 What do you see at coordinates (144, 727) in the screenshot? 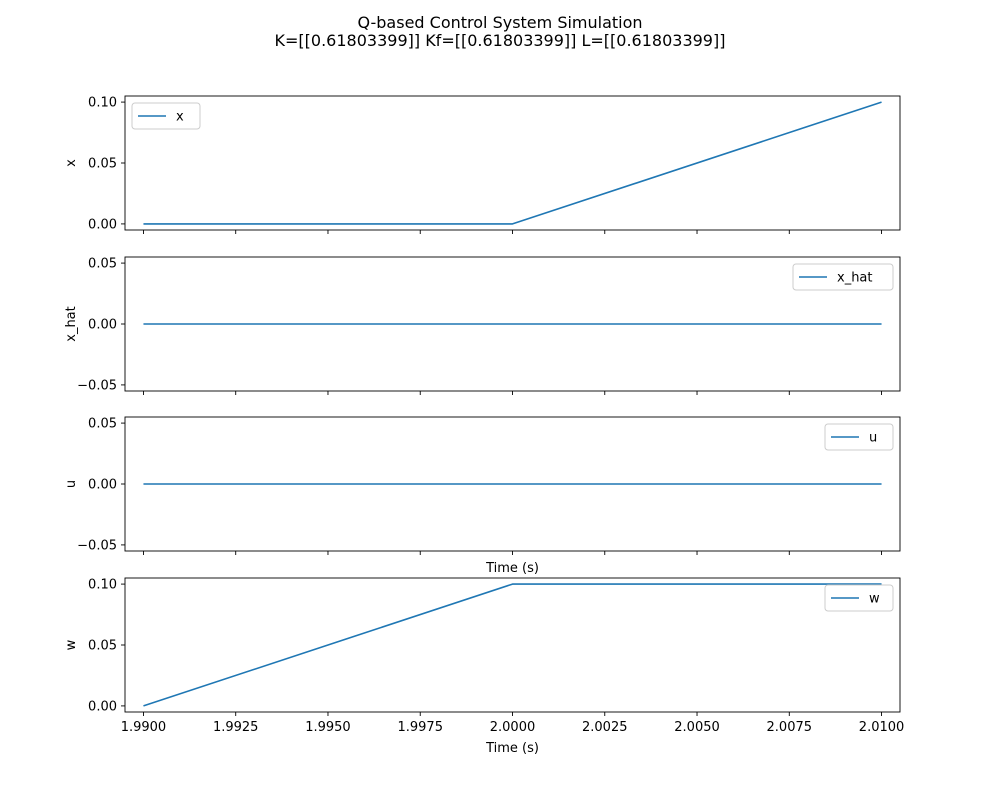
I see `x-tick-label: 1.9900` at bounding box center [144, 727].